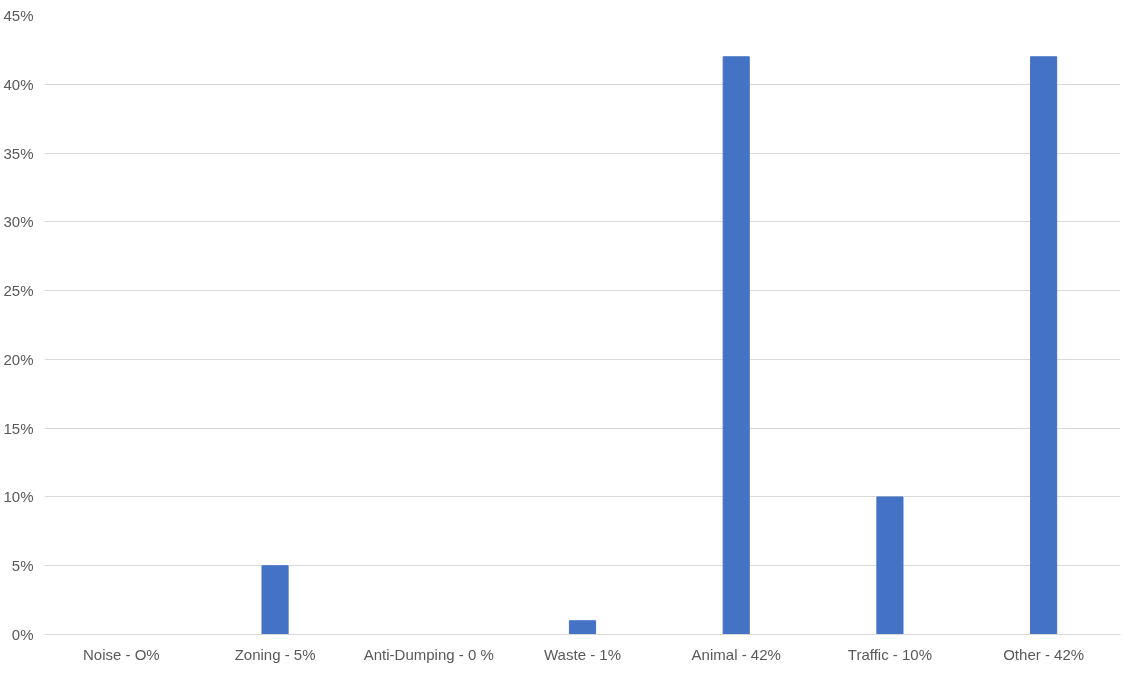 Image resolution: width=1147 pixels, height=675 pixels. I want to click on x-tick-label: Waste - 1%, so click(582, 654).